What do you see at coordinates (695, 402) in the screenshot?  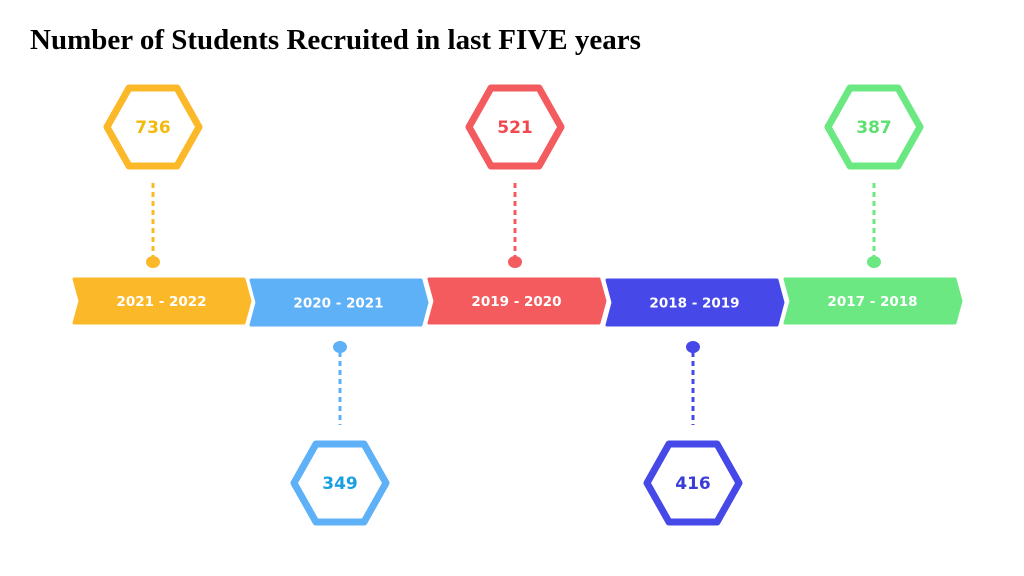 I see `timeline-item-4: 2018 - 2019 416` at bounding box center [695, 402].